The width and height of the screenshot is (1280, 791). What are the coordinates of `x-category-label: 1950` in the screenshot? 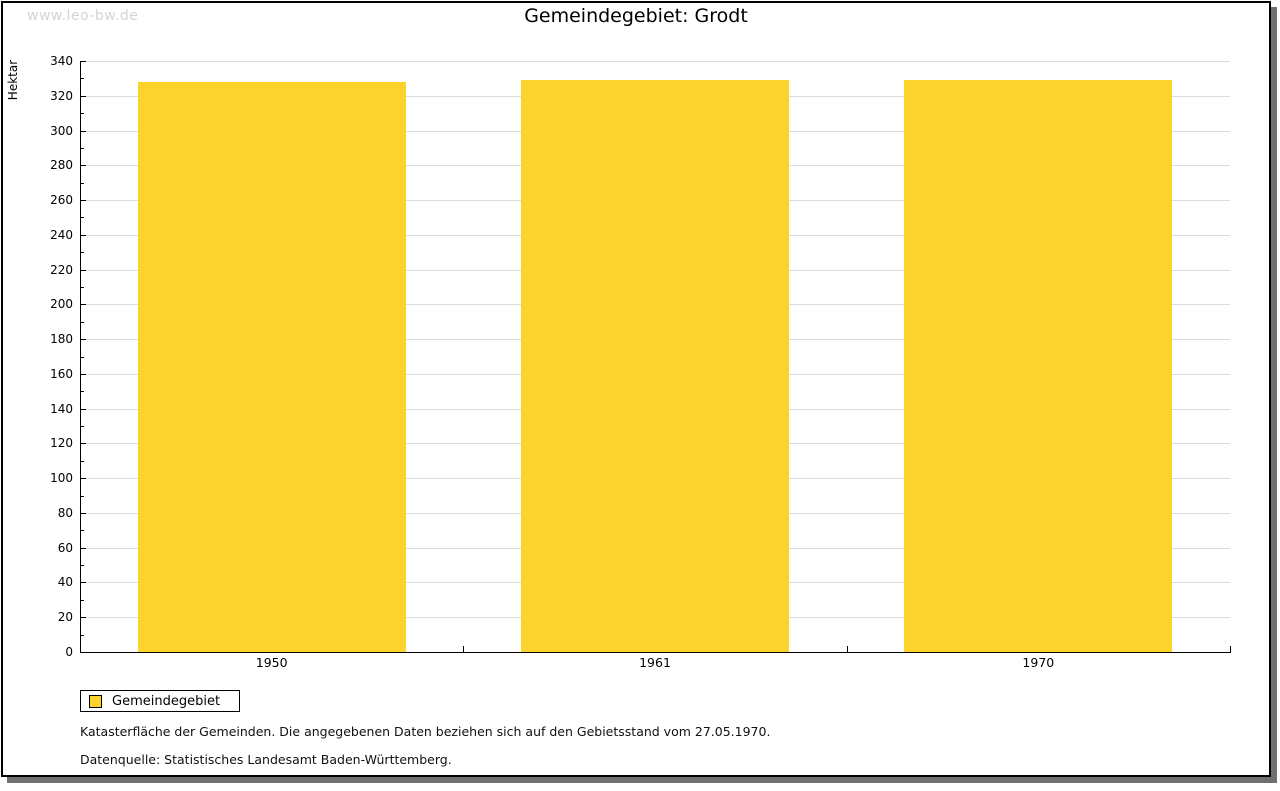 It's located at (271, 662).